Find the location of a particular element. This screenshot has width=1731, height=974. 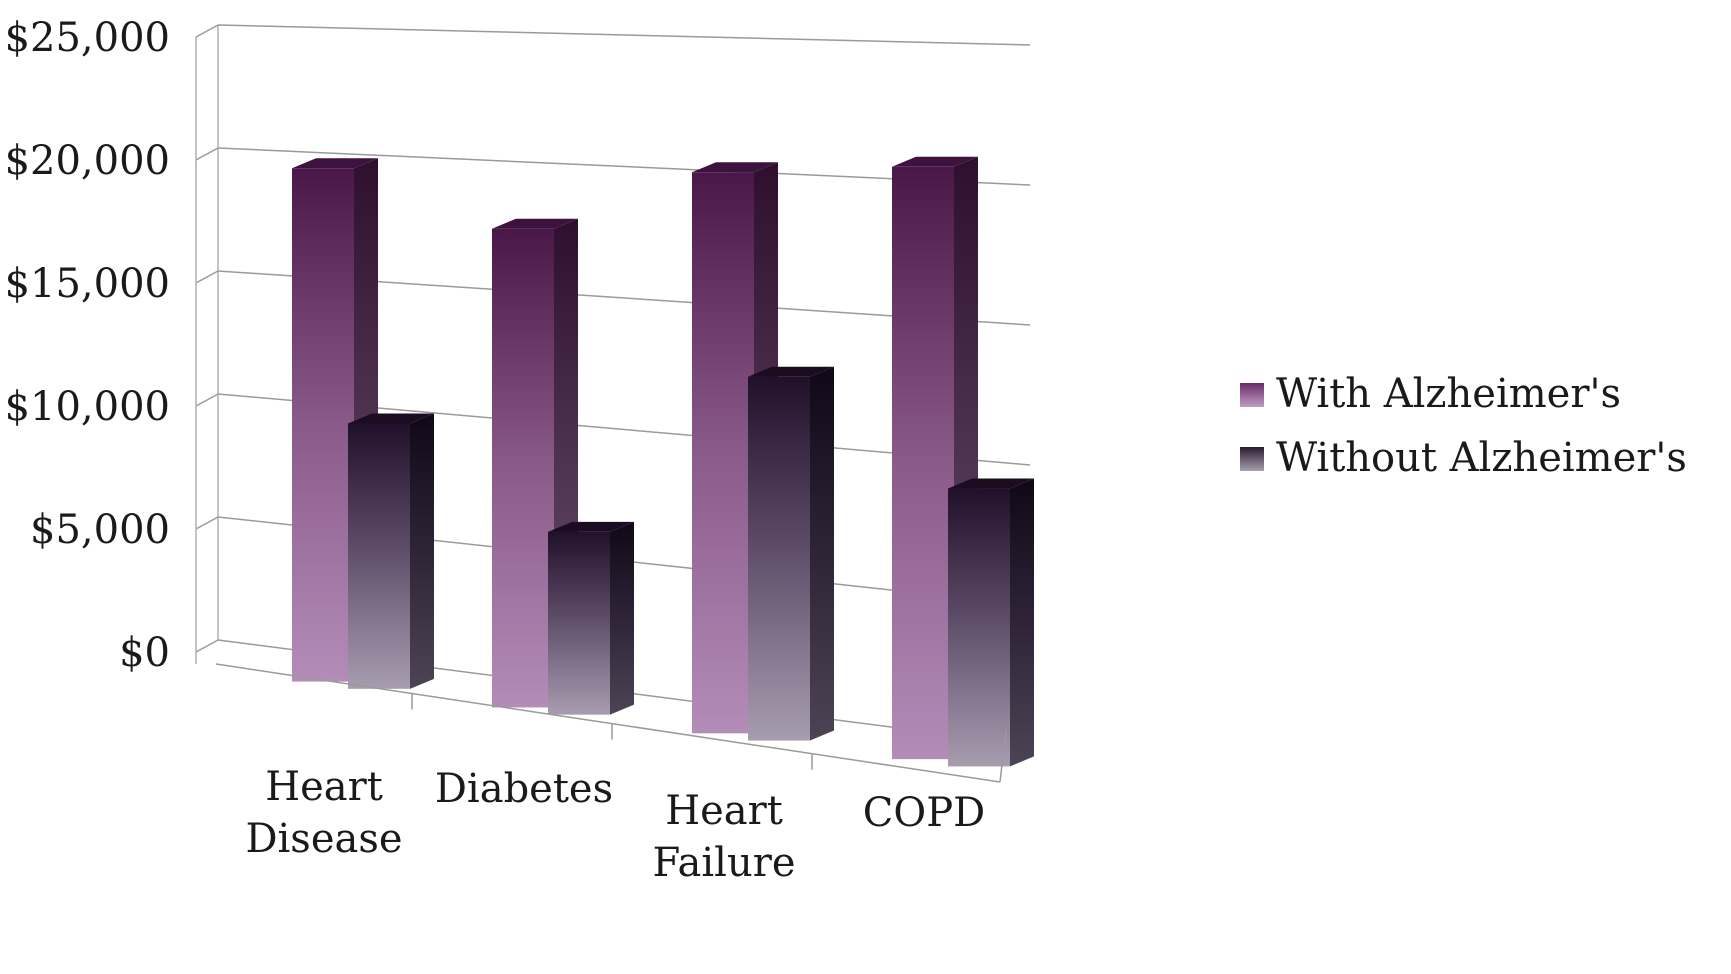

x-axis-line is located at coordinates (608, 723).